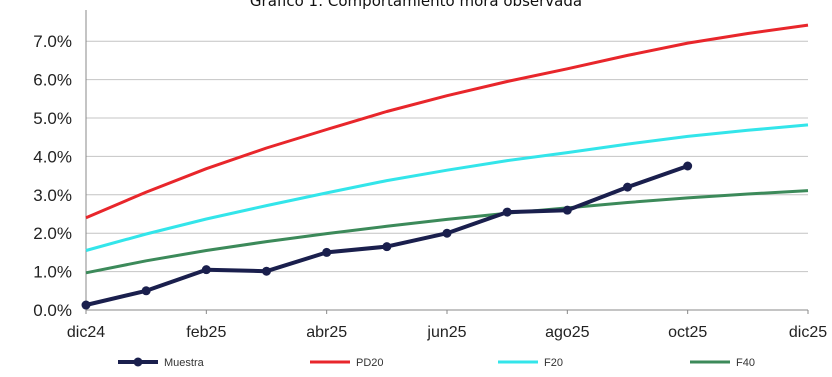  What do you see at coordinates (52, 118) in the screenshot?
I see `y-tick-label: 5.0%` at bounding box center [52, 118].